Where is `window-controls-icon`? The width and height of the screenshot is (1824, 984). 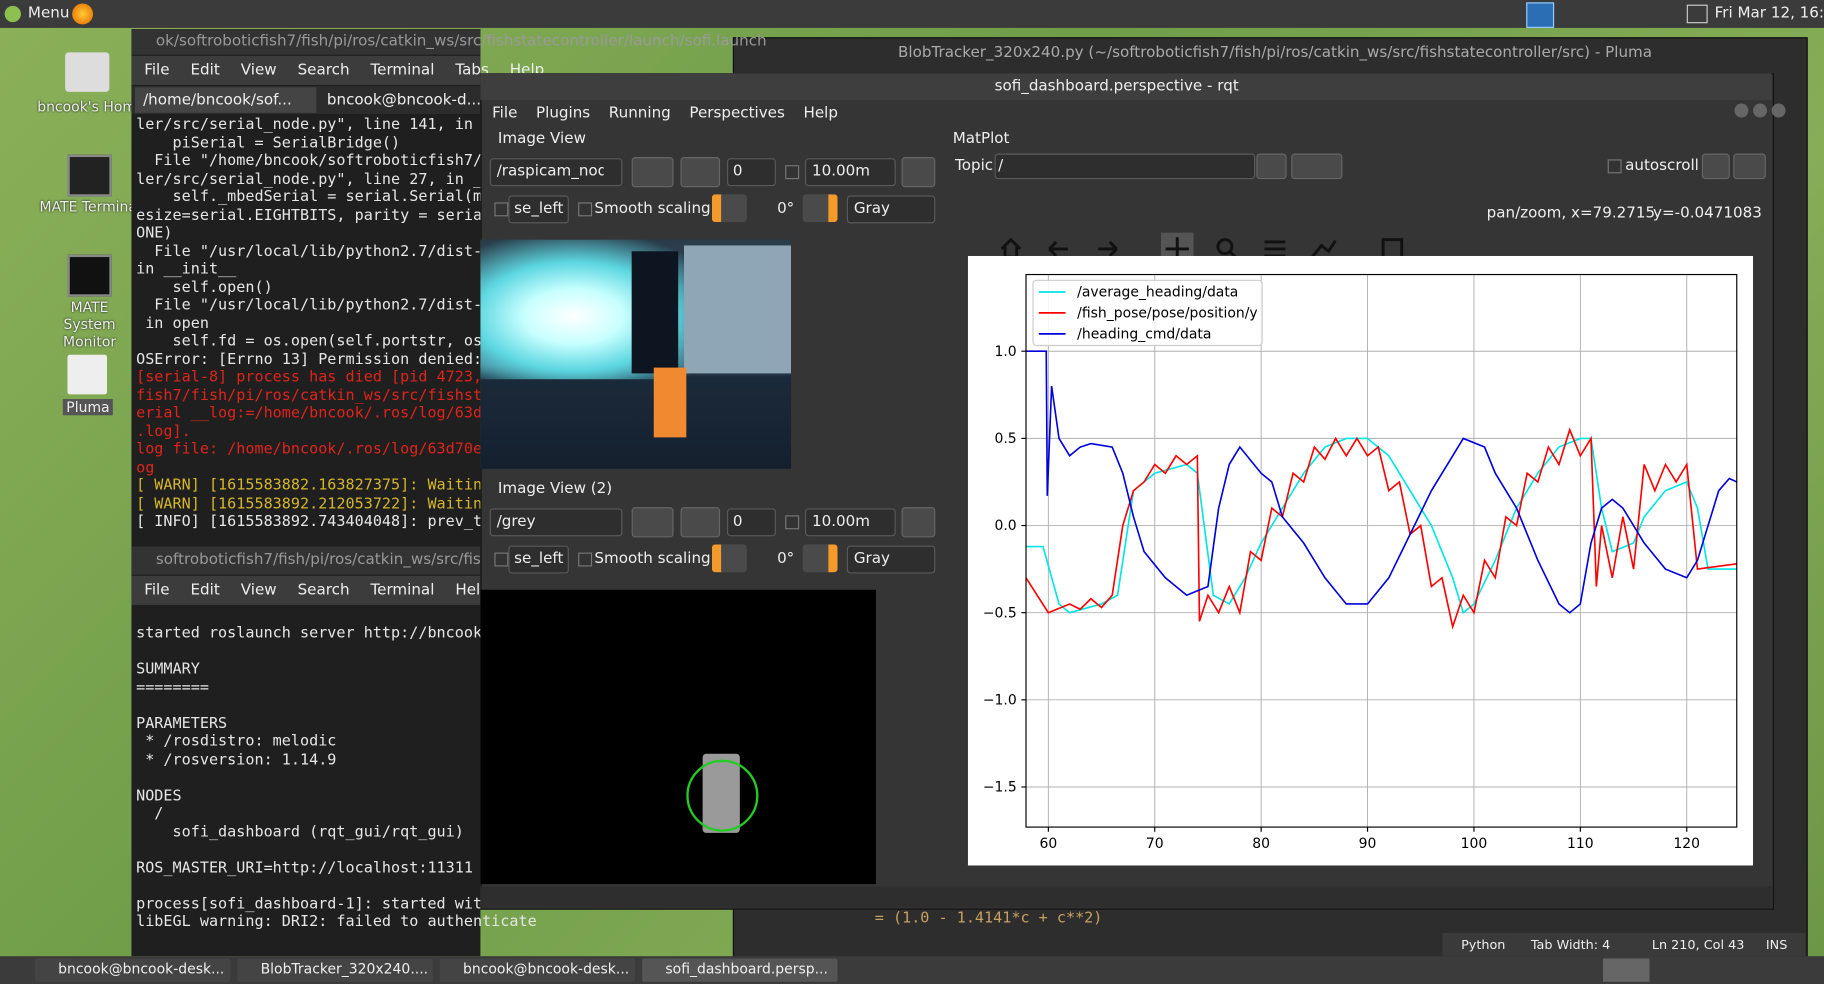 window-controls-icon is located at coordinates (1761, 110).